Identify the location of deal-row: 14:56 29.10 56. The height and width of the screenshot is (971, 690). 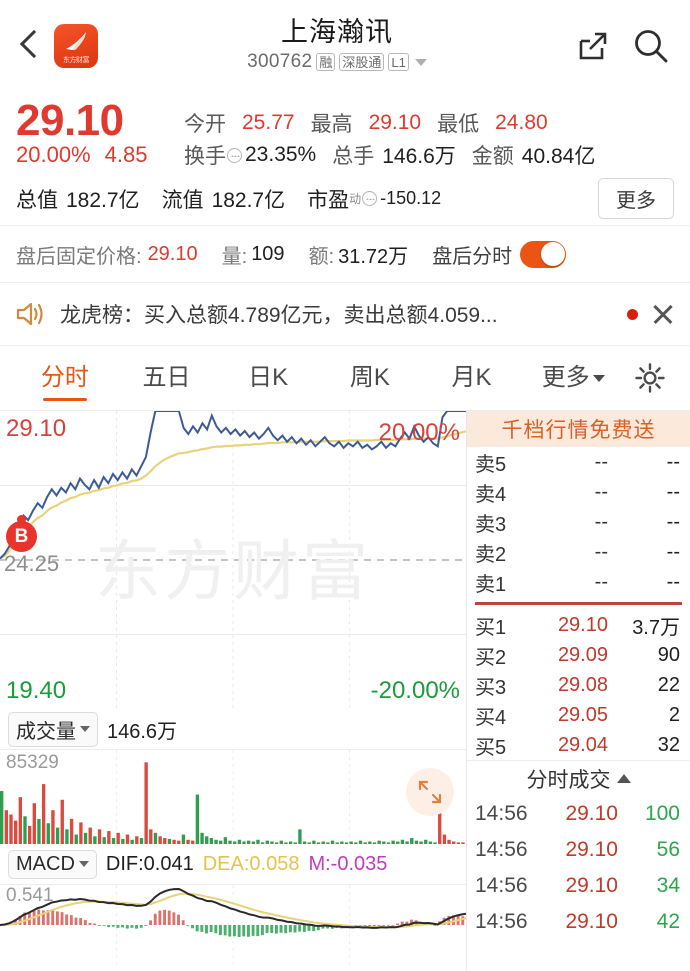
(578, 850).